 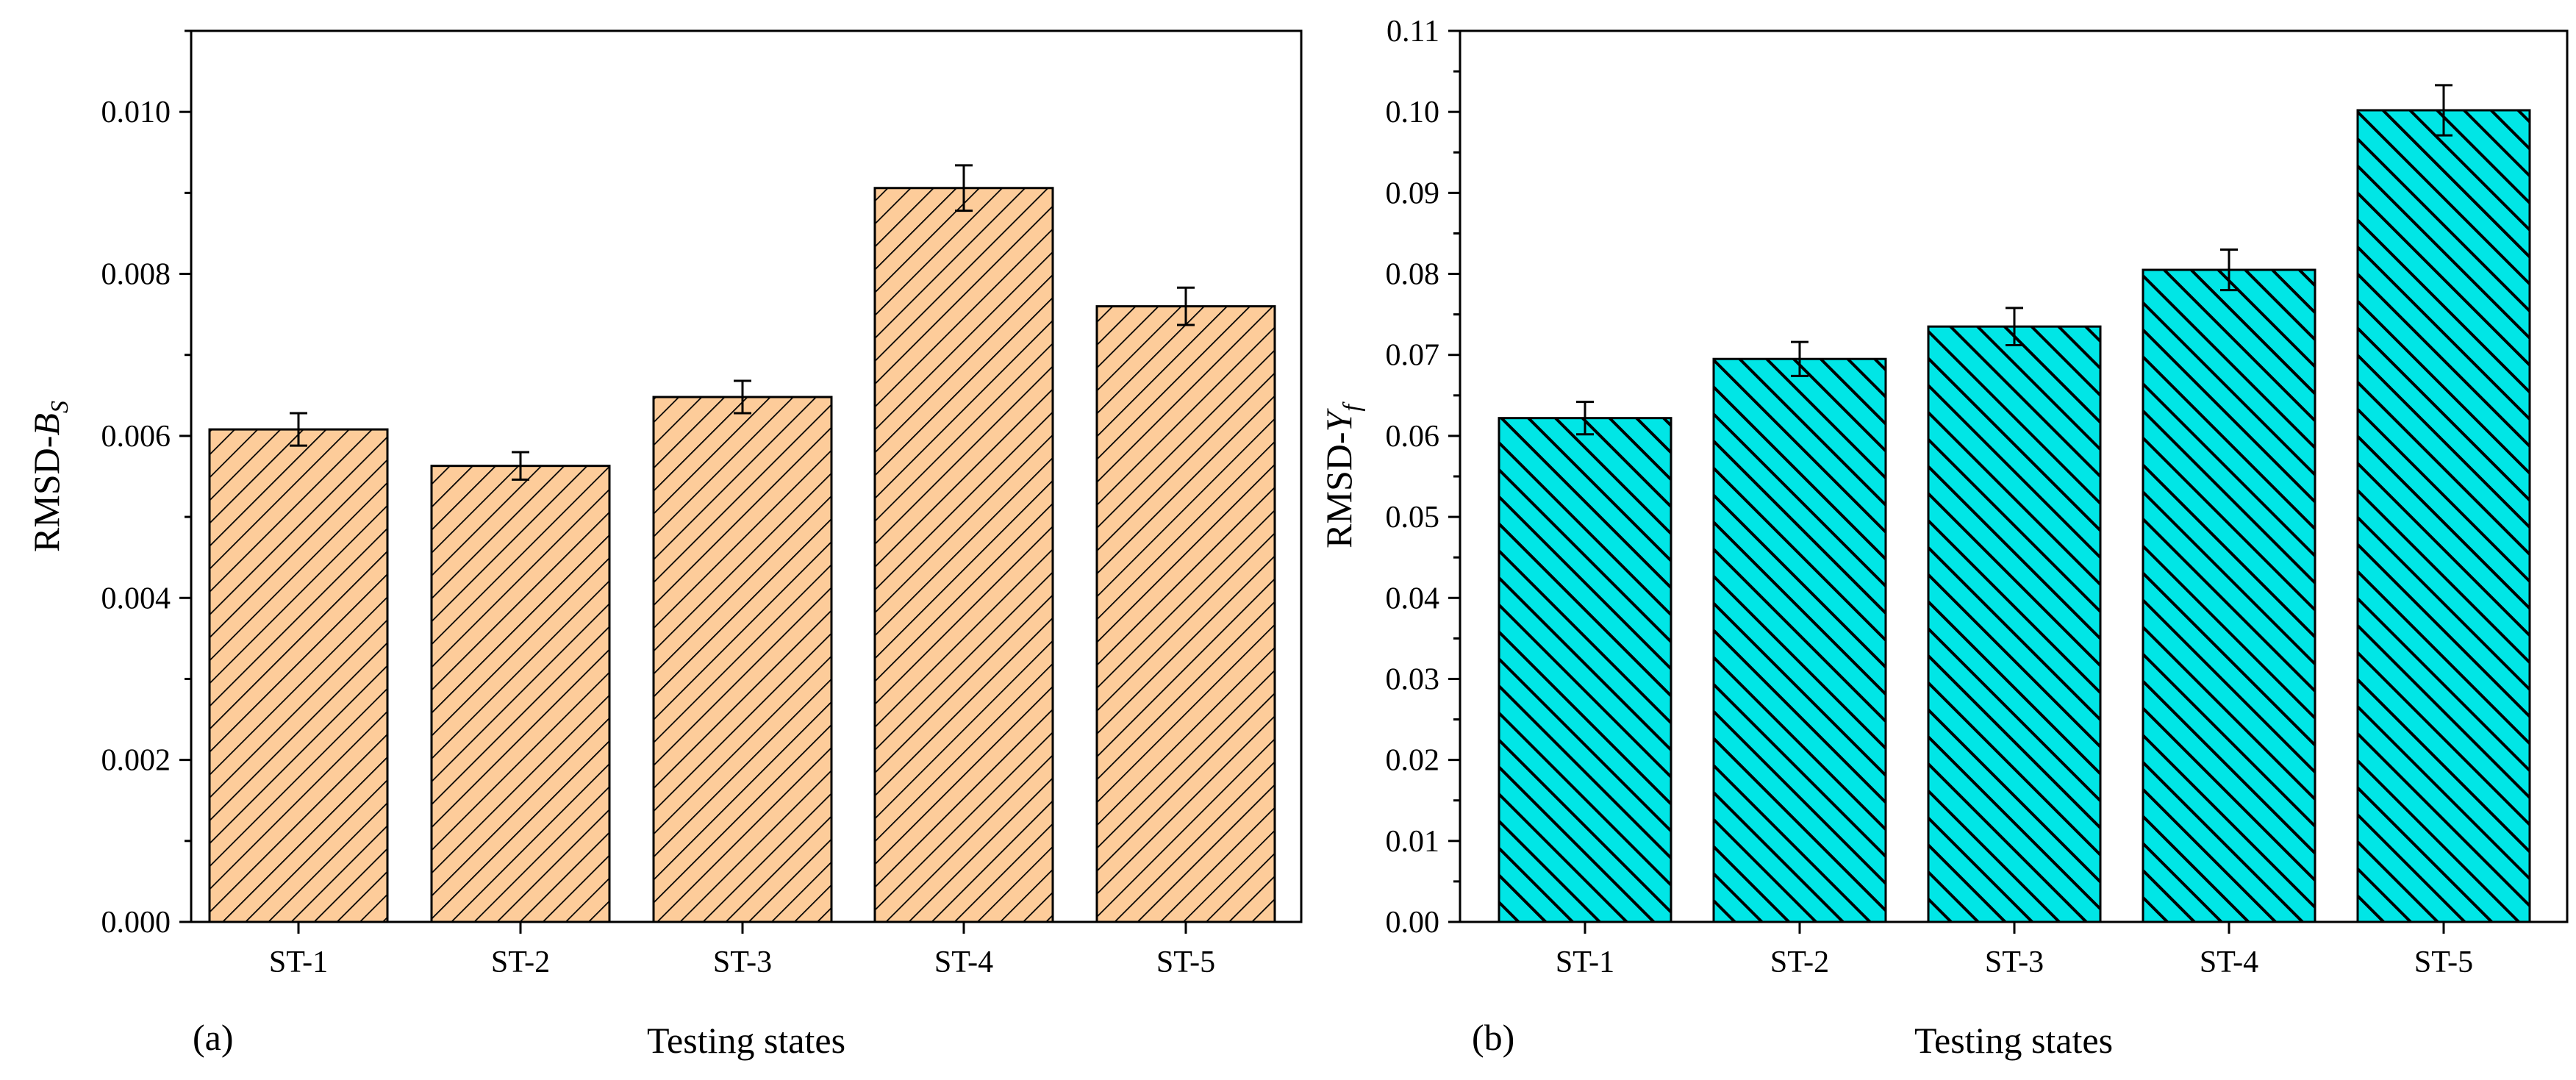 I want to click on y-axis-title-b-var: Y, so click(x=1338, y=419).